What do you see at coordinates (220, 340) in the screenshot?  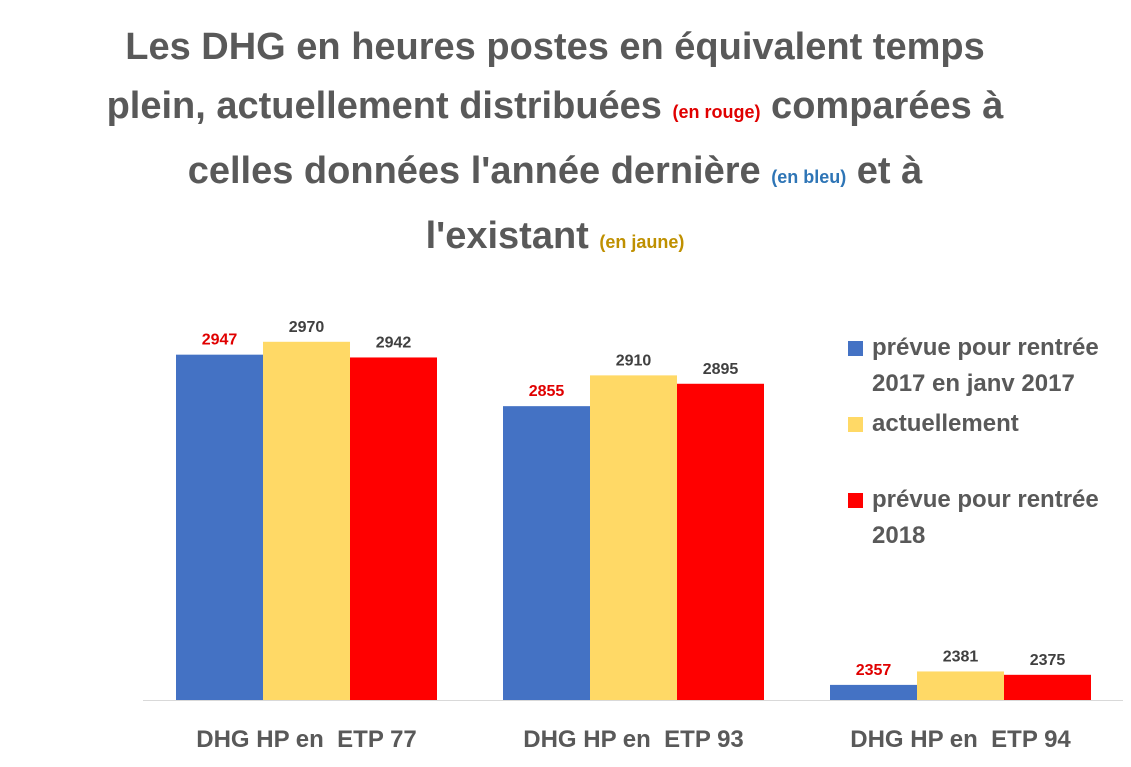 I see `data-label-1-series-1: 2947` at bounding box center [220, 340].